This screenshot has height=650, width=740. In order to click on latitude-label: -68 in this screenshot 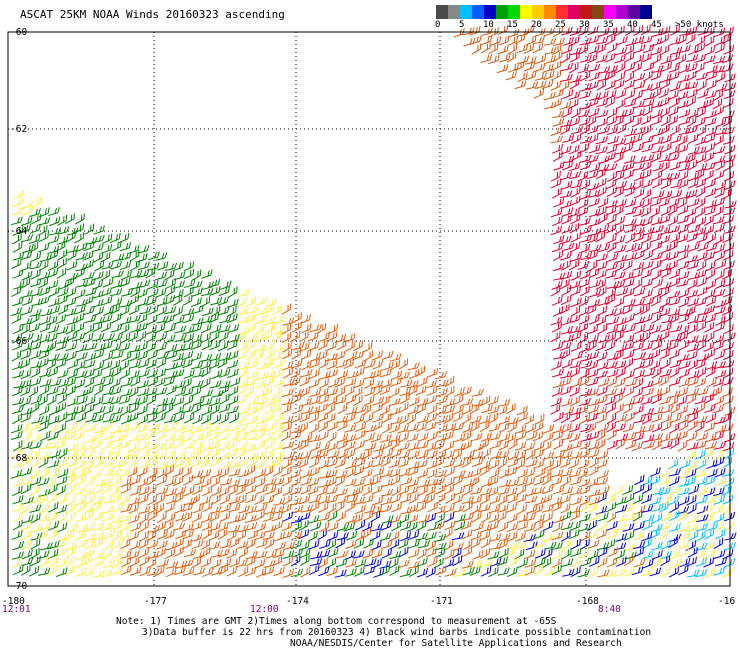, I will do `click(18, 458)`.